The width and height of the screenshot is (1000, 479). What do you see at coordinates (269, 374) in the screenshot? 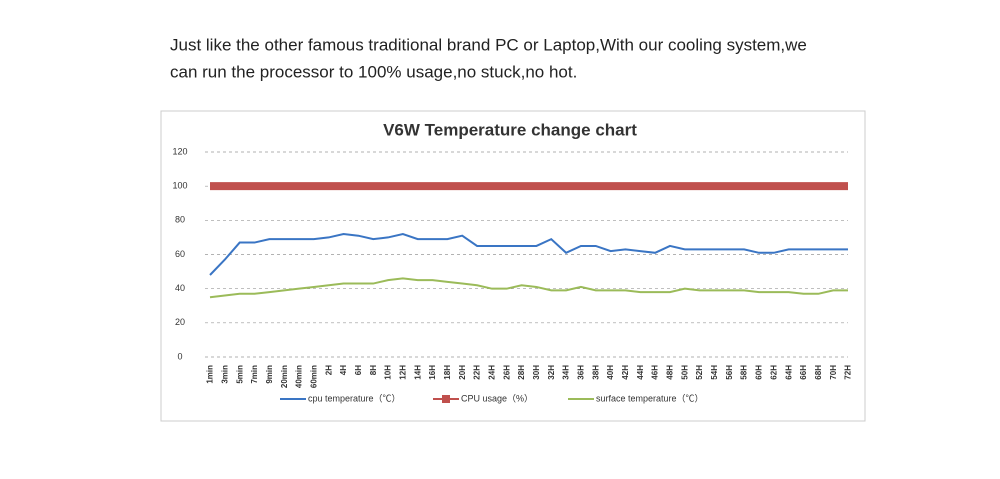
I see `x-tick-label: 9min` at bounding box center [269, 374].